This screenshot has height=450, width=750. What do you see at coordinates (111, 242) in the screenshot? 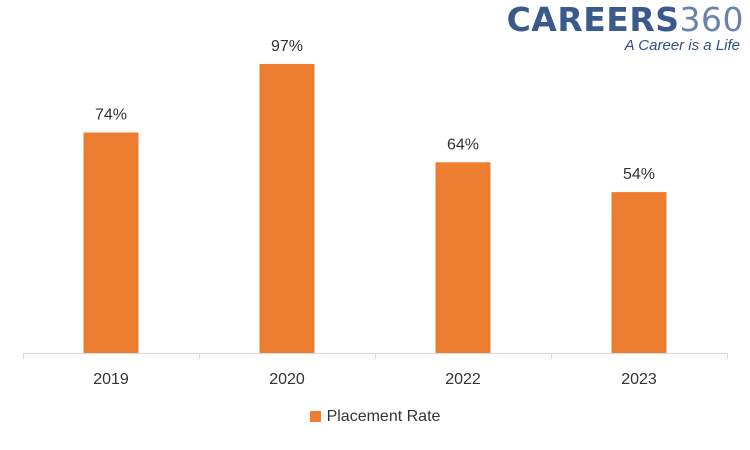
I see `bar-2019` at bounding box center [111, 242].